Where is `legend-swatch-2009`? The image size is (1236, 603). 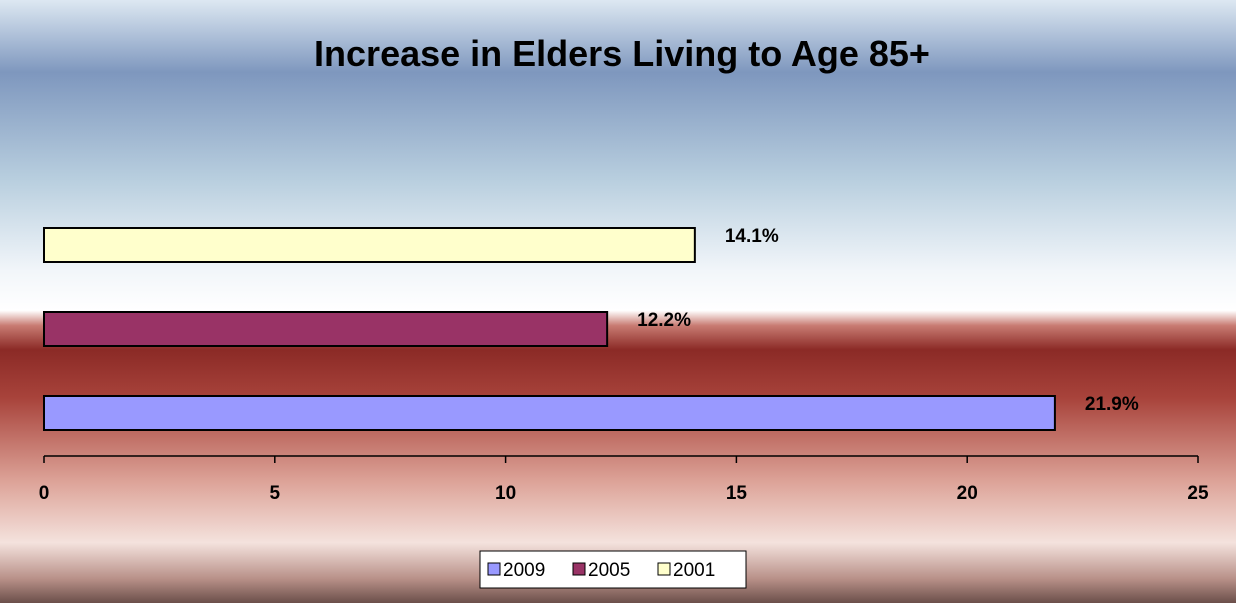 legend-swatch-2009 is located at coordinates (494, 569).